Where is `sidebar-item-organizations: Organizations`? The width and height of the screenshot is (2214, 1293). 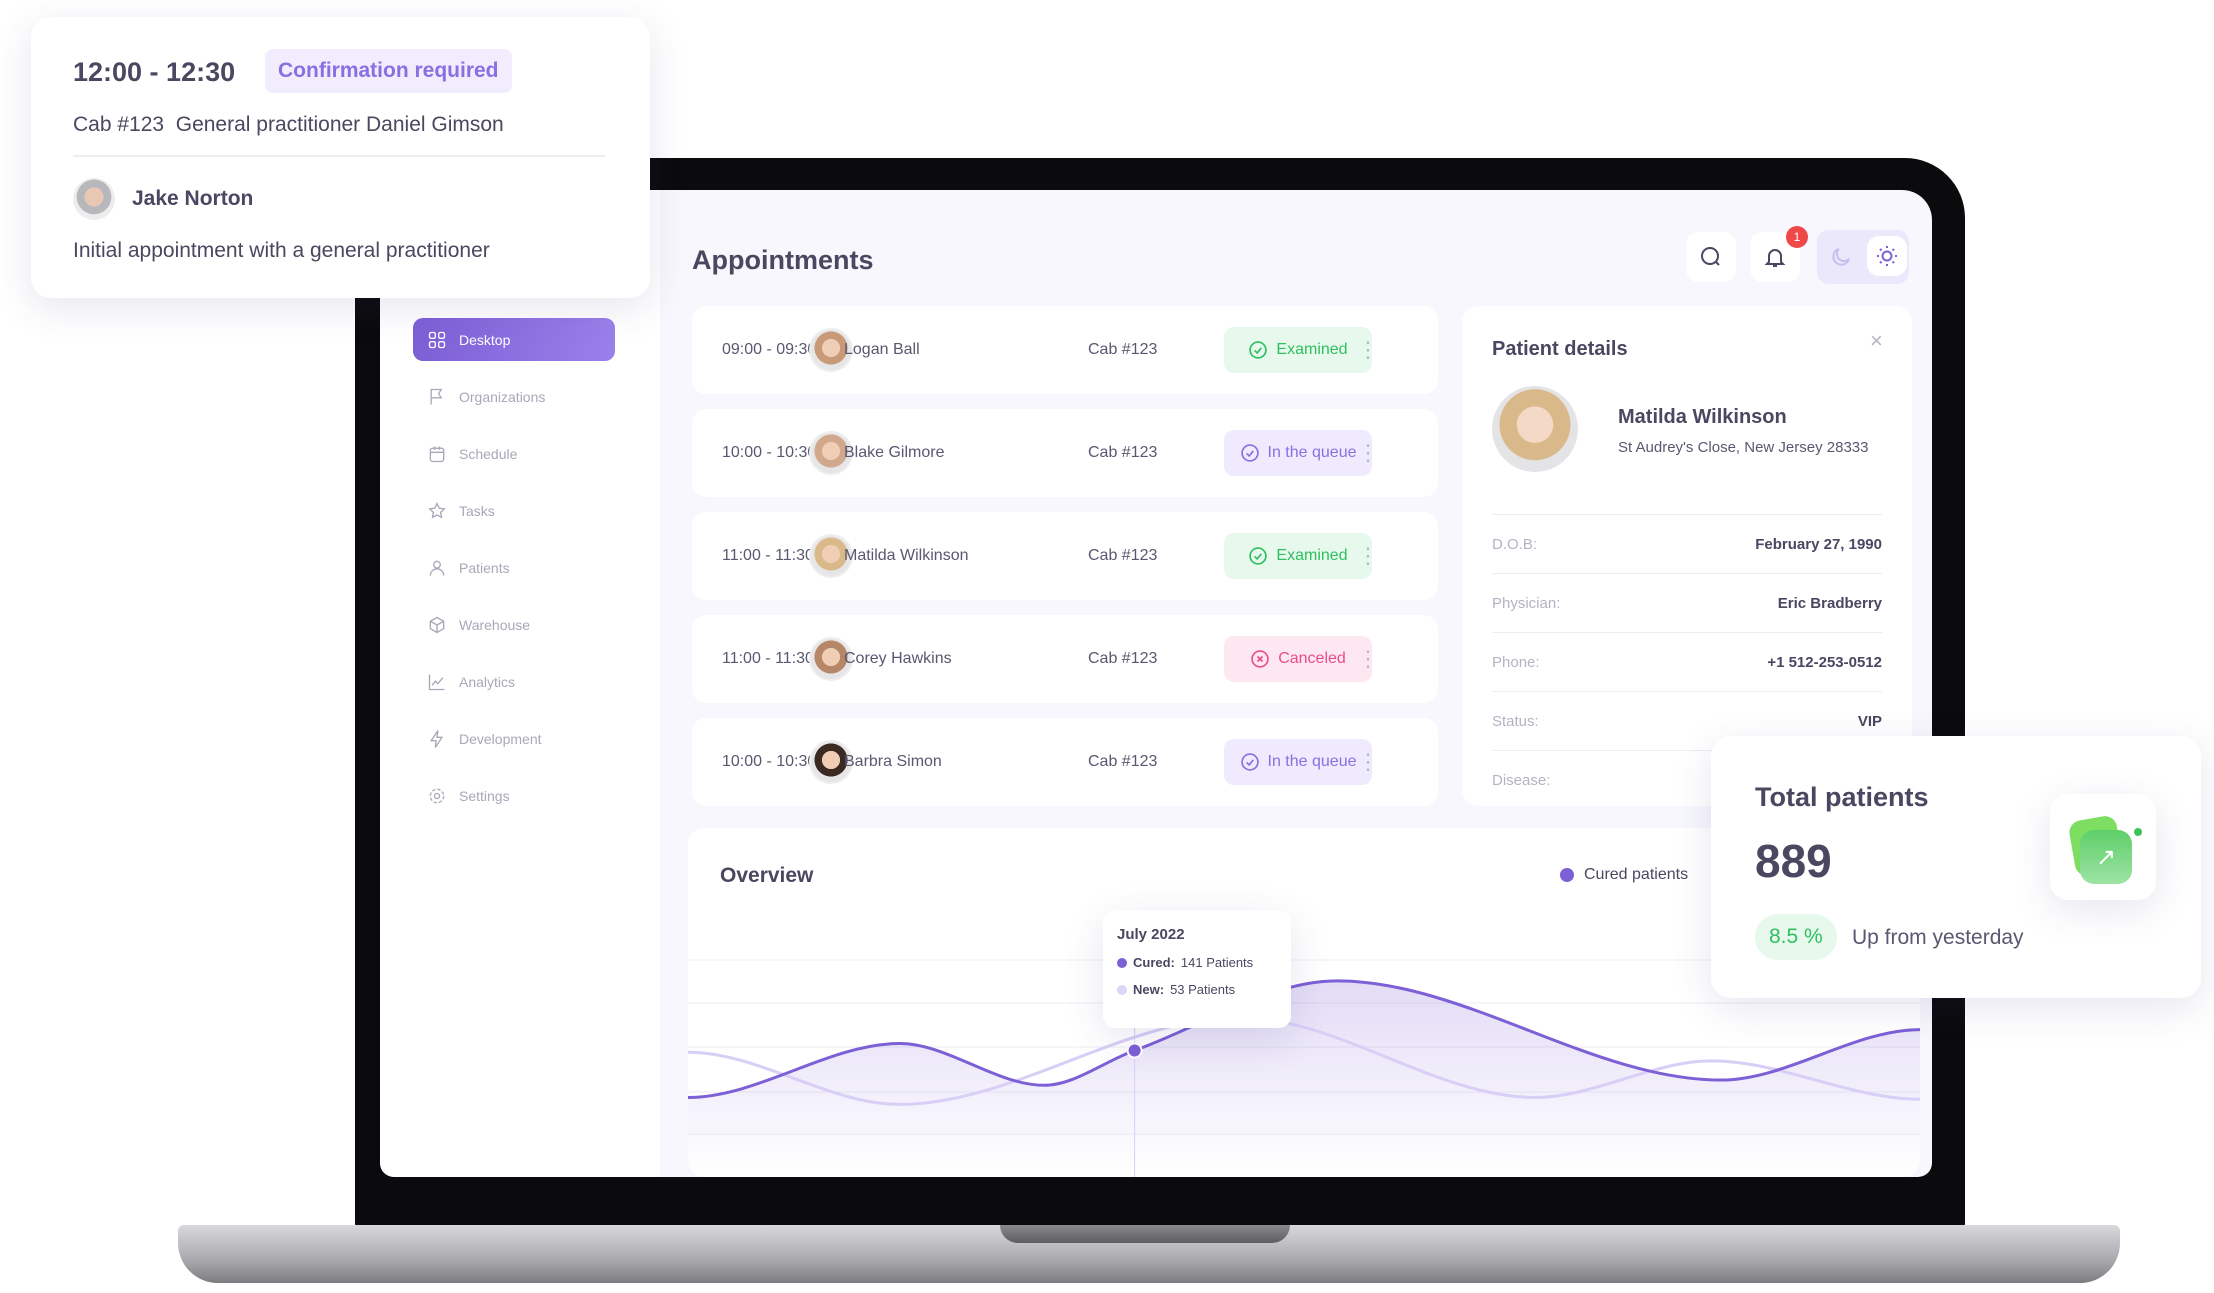
sidebar-item-organizations: Organizations is located at coordinates (514, 396).